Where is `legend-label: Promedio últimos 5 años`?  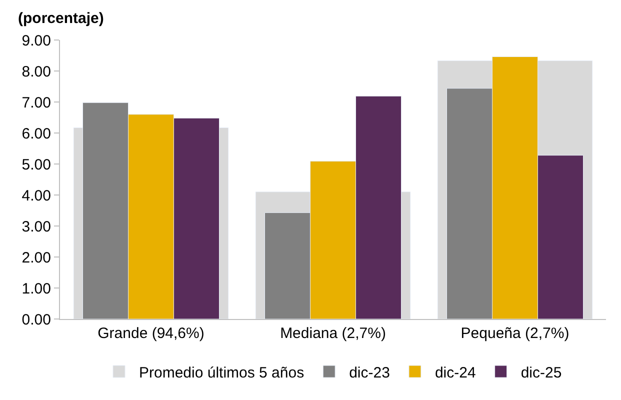
legend-label: Promedio últimos 5 años is located at coordinates (221, 373).